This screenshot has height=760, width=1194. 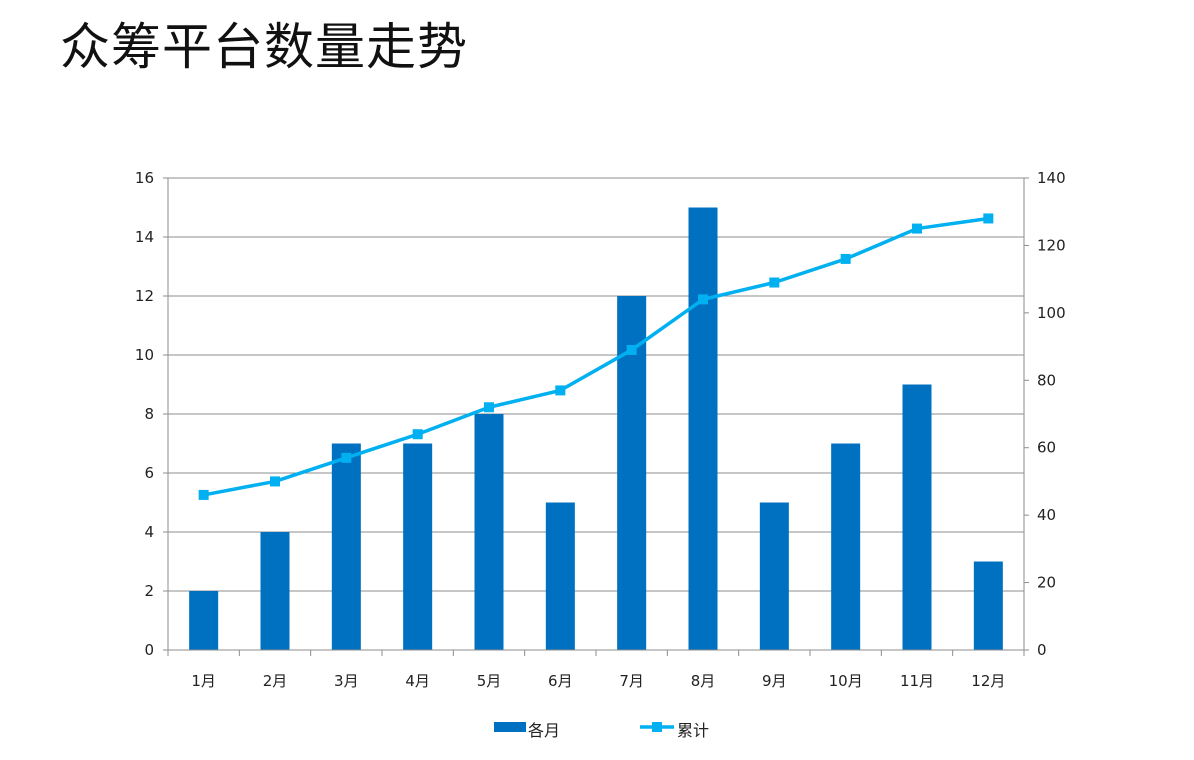 What do you see at coordinates (144, 178) in the screenshot?
I see `y-left-tick-label: 16` at bounding box center [144, 178].